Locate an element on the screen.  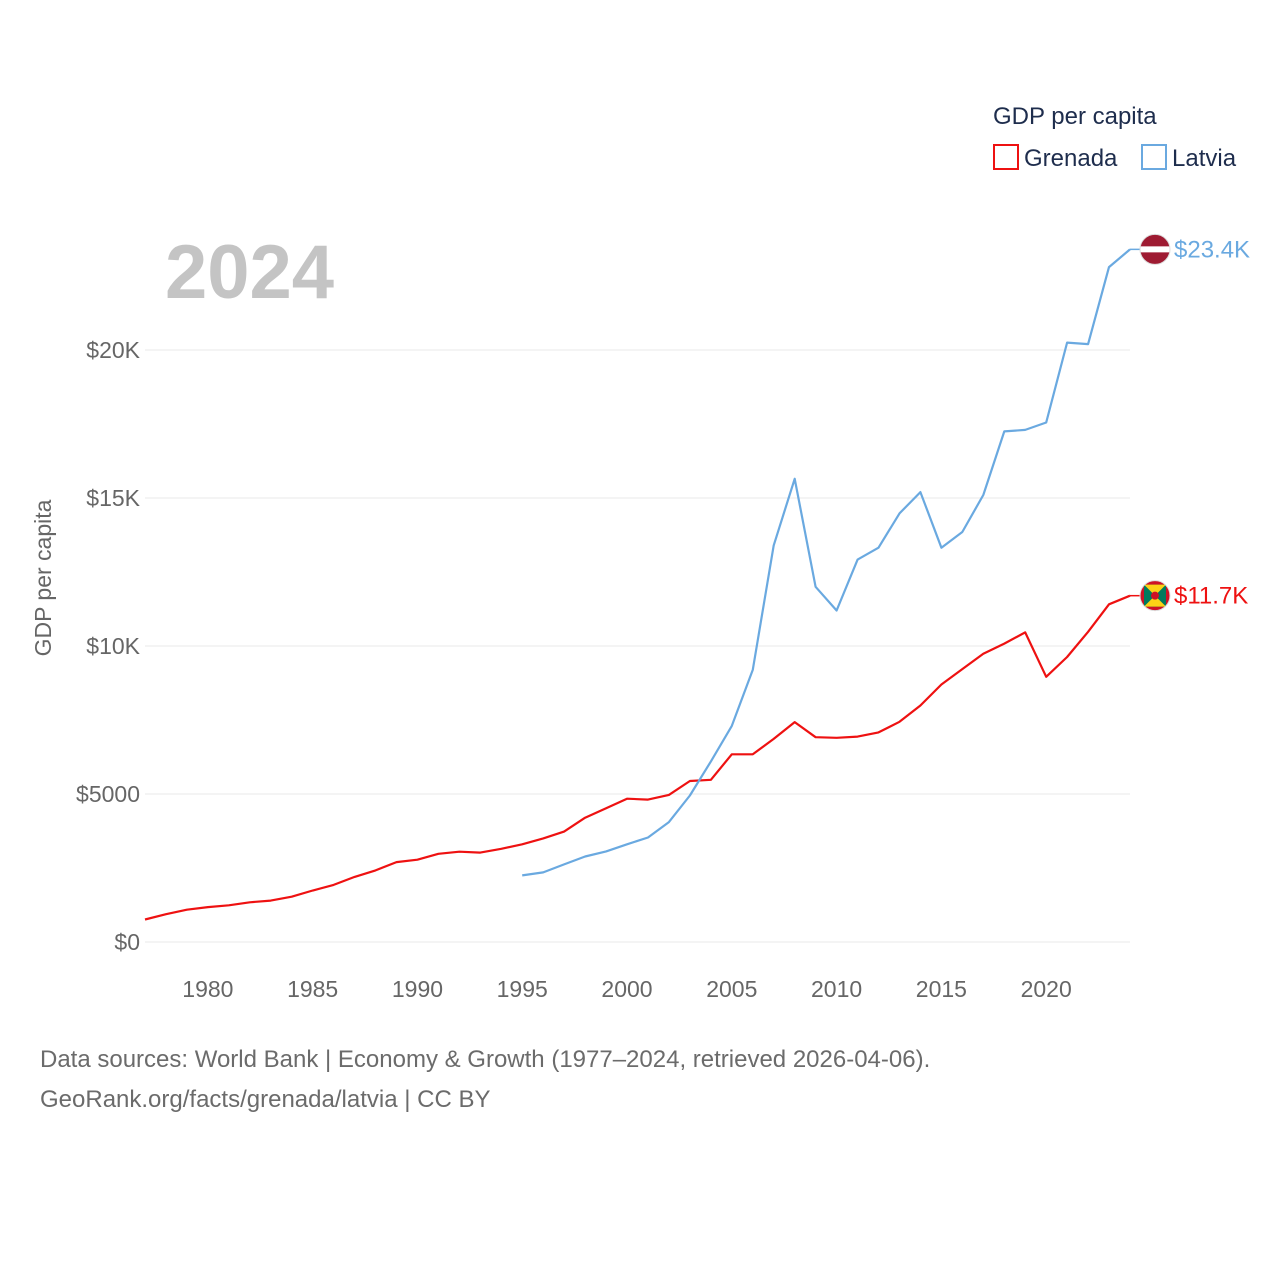
legend-swatch-grenada is located at coordinates (1006, 157).